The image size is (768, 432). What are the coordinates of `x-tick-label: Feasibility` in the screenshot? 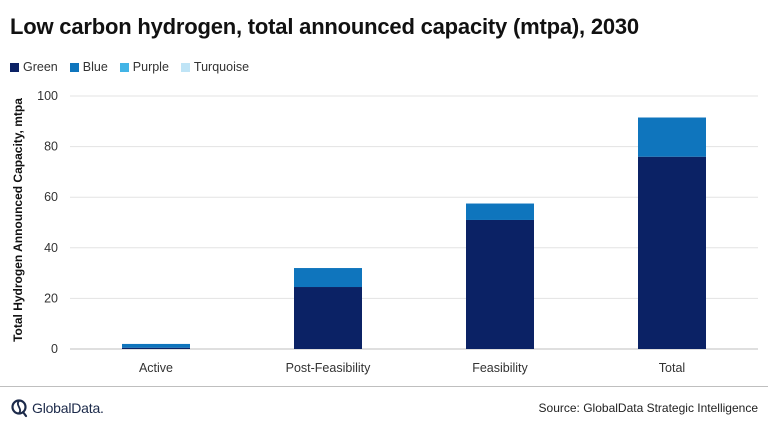 It's located at (500, 368).